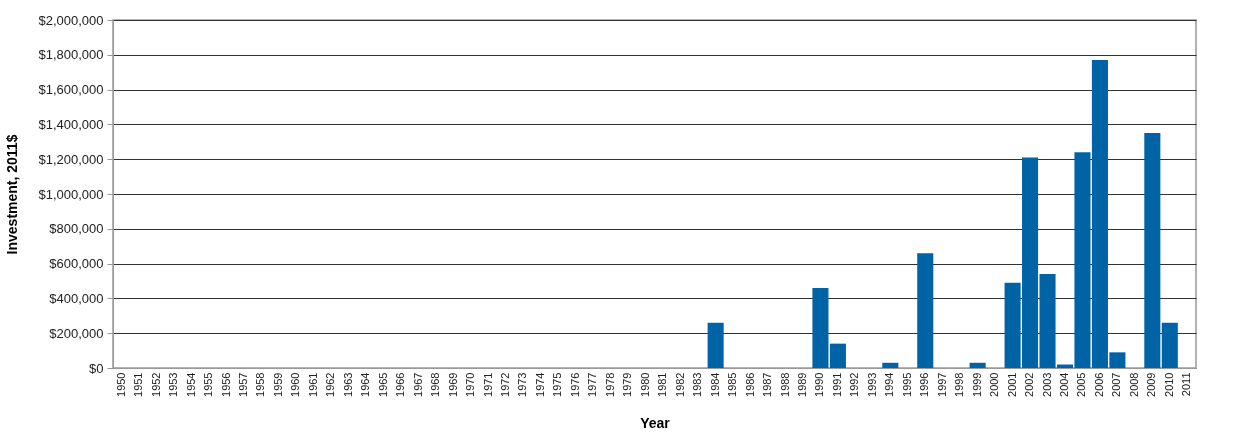  Describe the element at coordinates (505, 384) in the screenshot. I see `x-tick-label: 1972` at that location.